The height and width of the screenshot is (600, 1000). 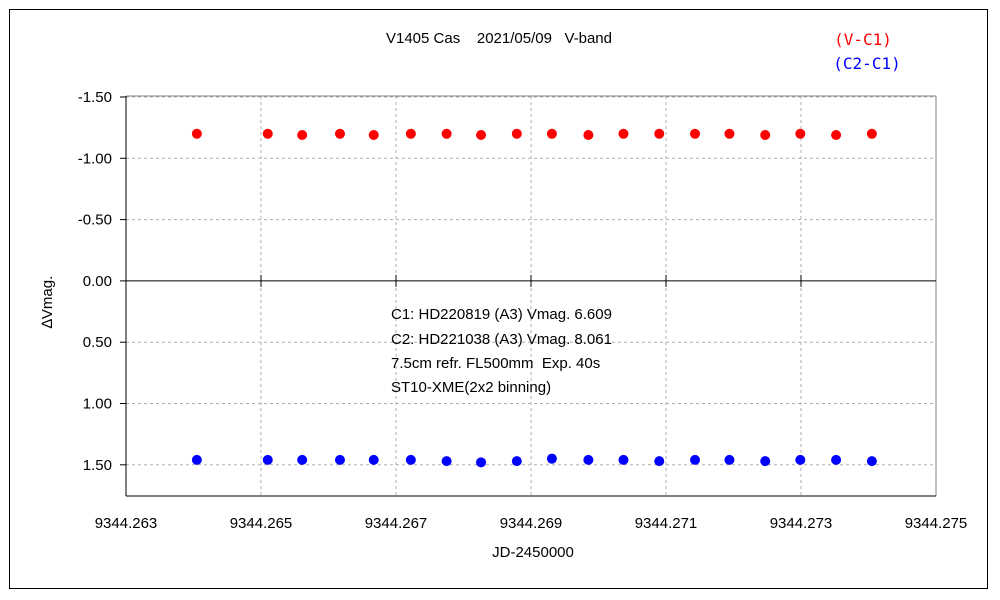 What do you see at coordinates (95, 158) in the screenshot?
I see `y-tick-label: -1.00` at bounding box center [95, 158].